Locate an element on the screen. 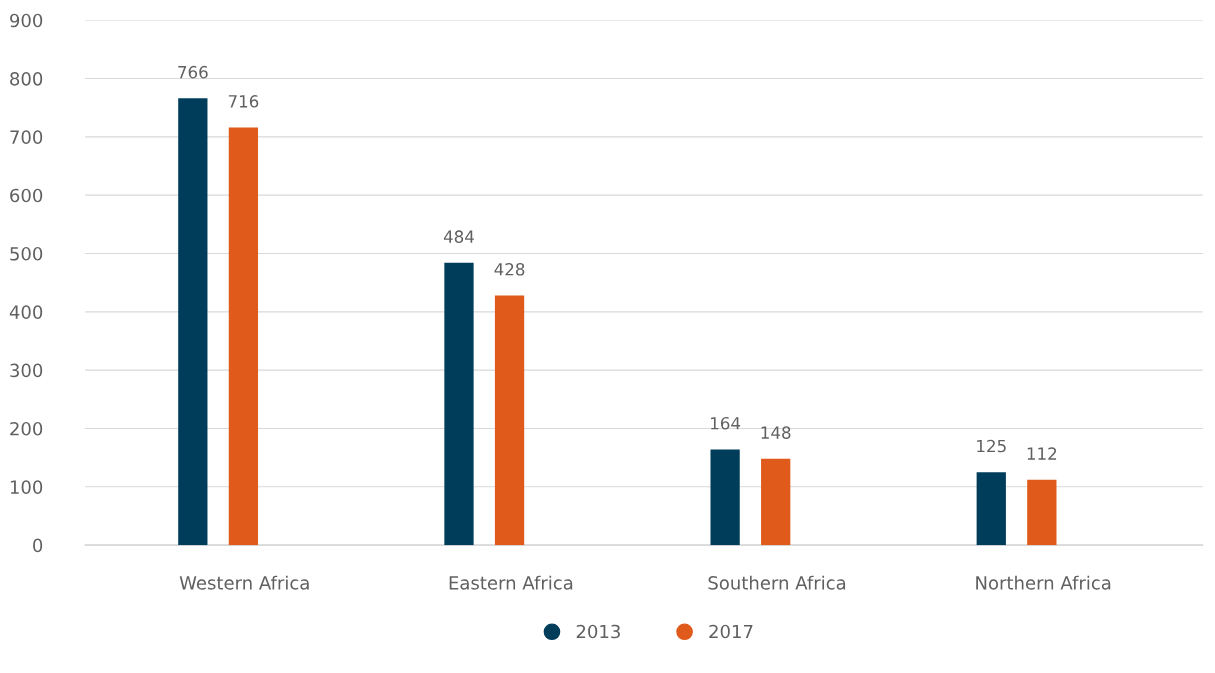 The height and width of the screenshot is (673, 1215). data-label: 428 is located at coordinates (509, 269).